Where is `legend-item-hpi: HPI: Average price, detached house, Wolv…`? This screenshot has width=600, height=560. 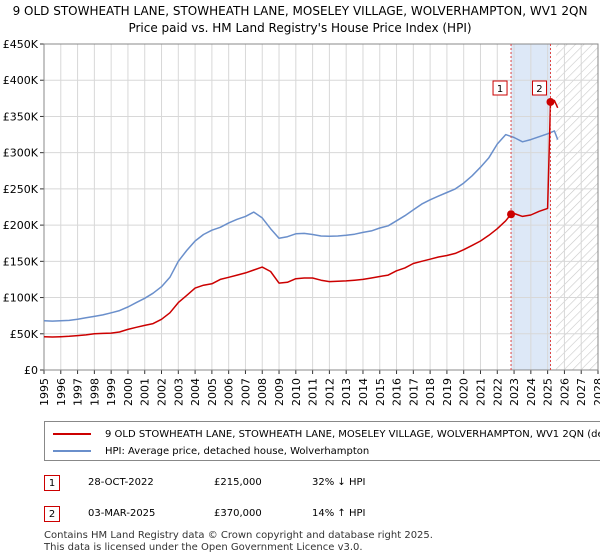
legend-item-hpi: HPI: Average price, detached house, Wolv… is located at coordinates (211, 451).